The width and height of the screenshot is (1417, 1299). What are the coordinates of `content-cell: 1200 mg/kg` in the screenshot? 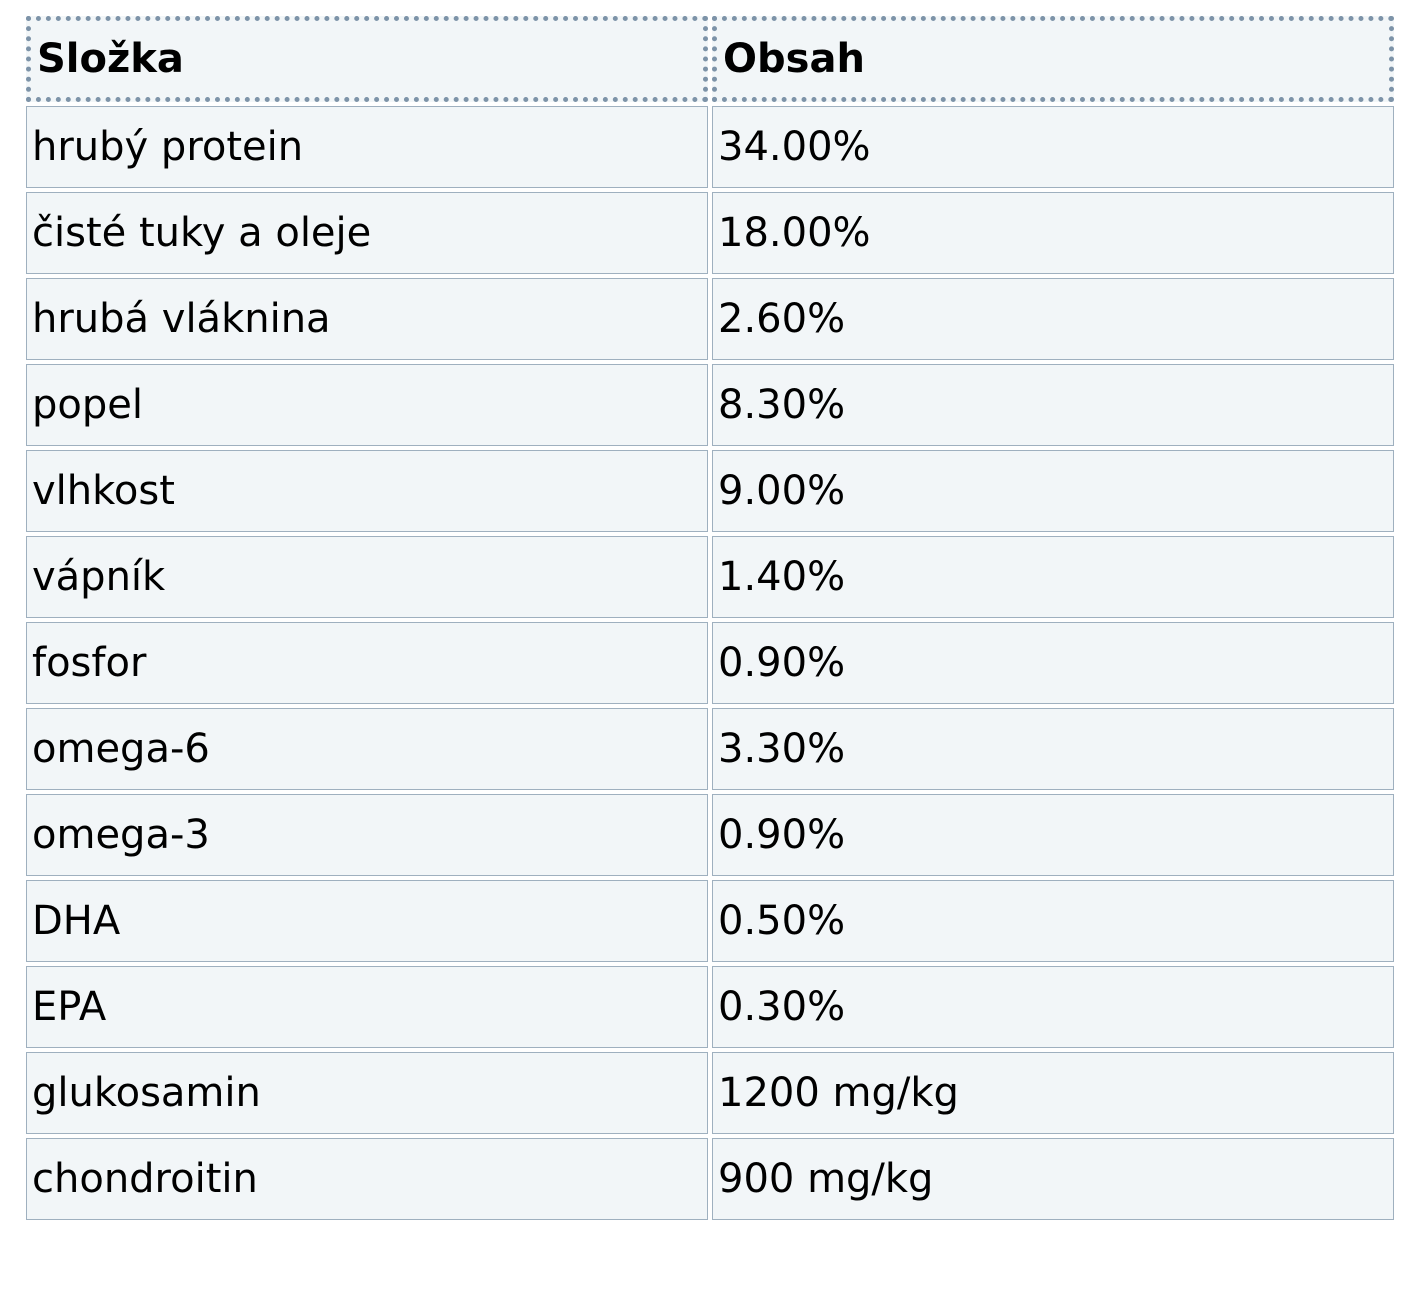 It's located at (1053, 1093).